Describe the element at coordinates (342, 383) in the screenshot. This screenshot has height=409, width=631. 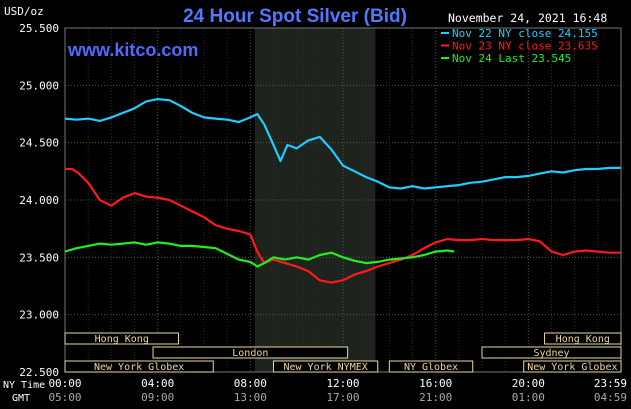
I see `x-tick-label: 12:00` at that location.